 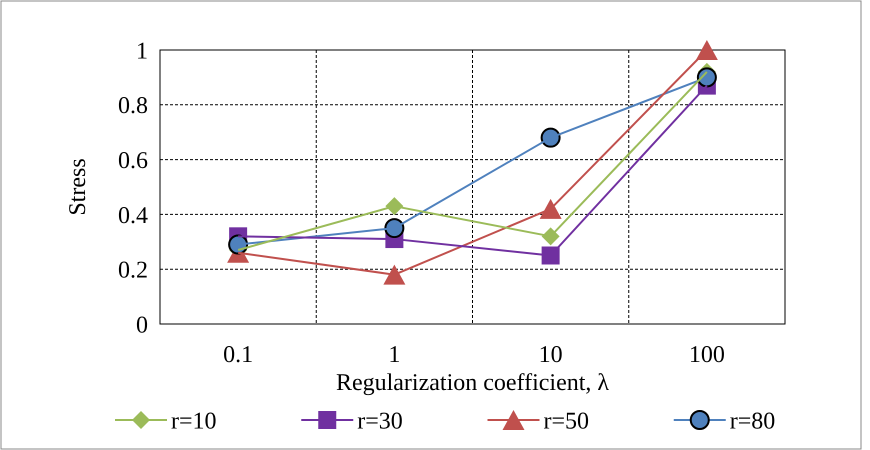 What do you see at coordinates (133, 106) in the screenshot?
I see `y-tick-label: 0.8` at bounding box center [133, 106].